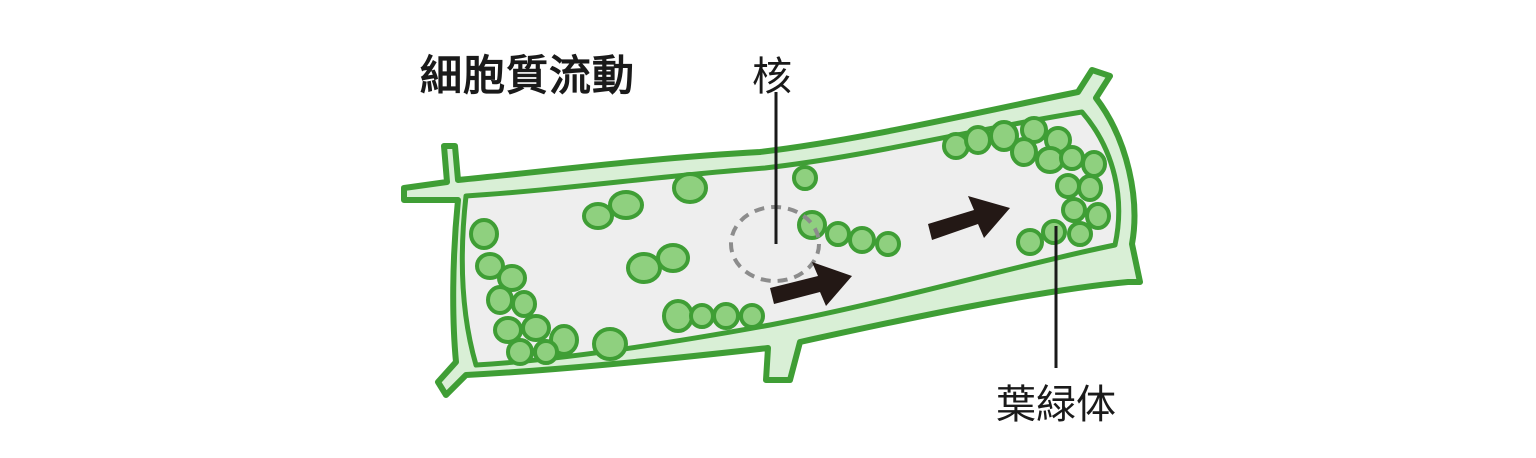 The image size is (1536, 458). I want to click on flow-arrow-upper, so click(969, 218).